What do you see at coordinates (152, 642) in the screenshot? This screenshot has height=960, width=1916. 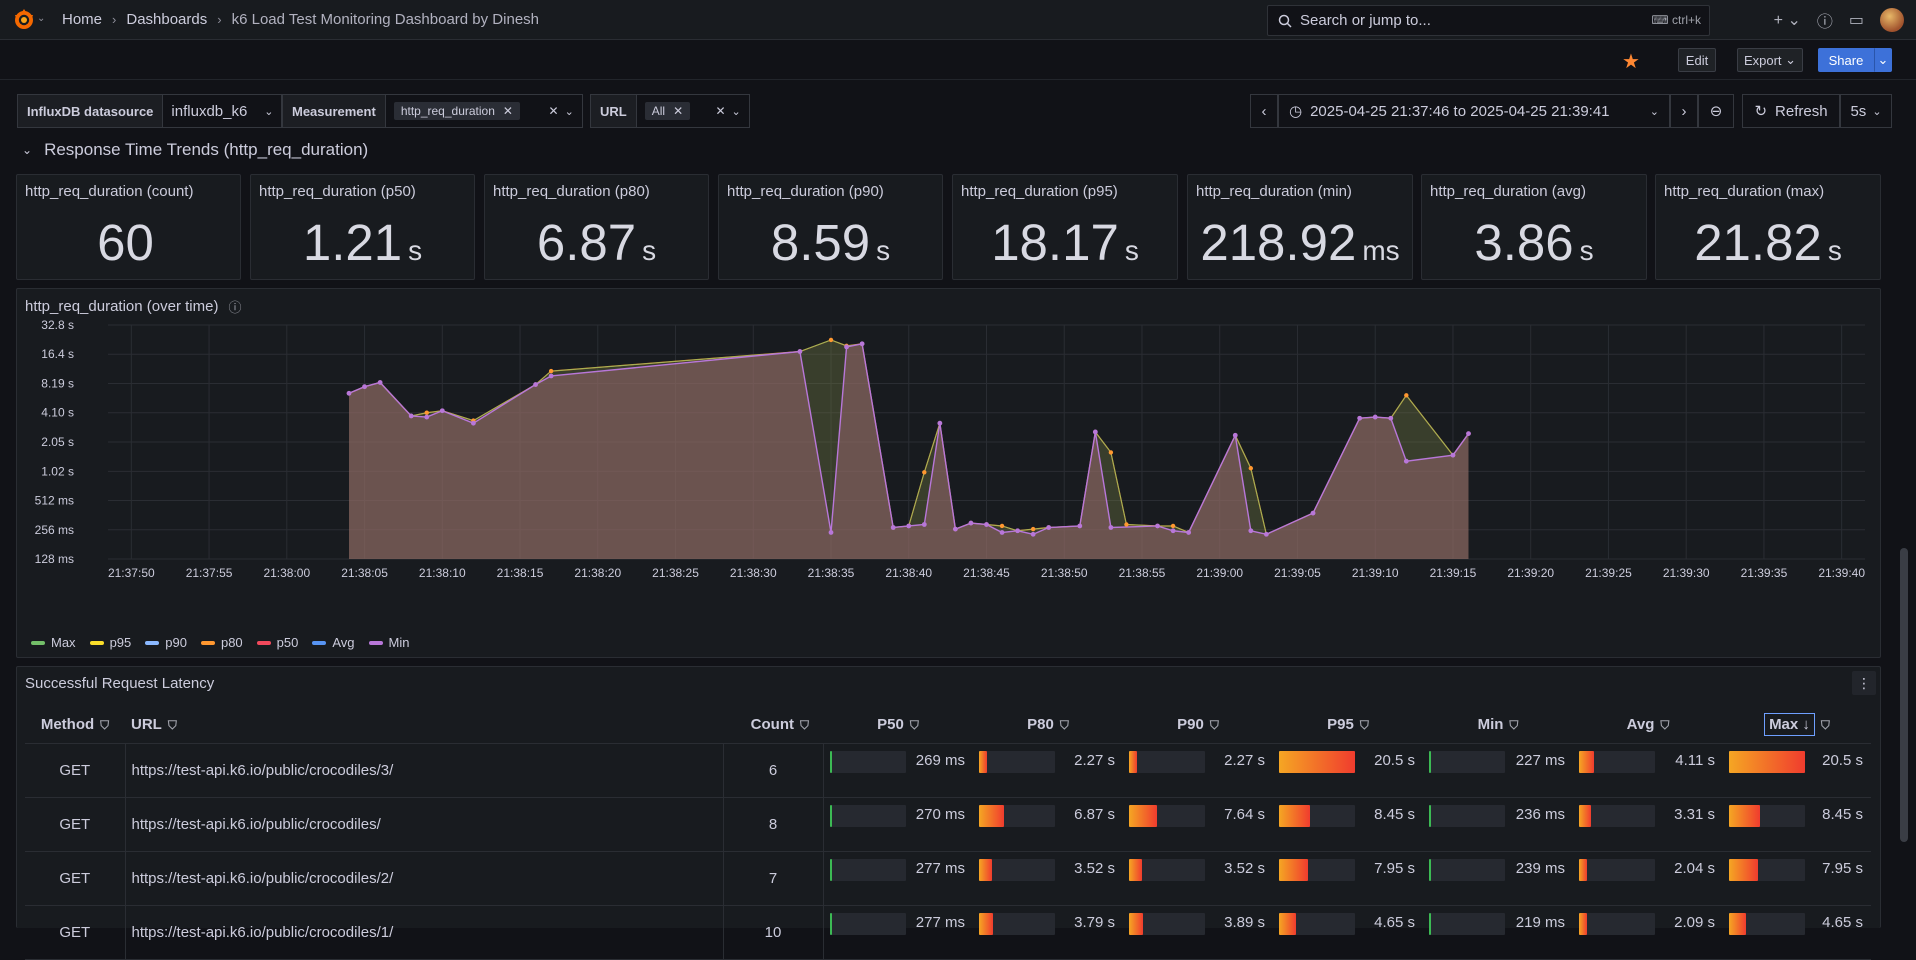 I see `legend-swatch` at bounding box center [152, 642].